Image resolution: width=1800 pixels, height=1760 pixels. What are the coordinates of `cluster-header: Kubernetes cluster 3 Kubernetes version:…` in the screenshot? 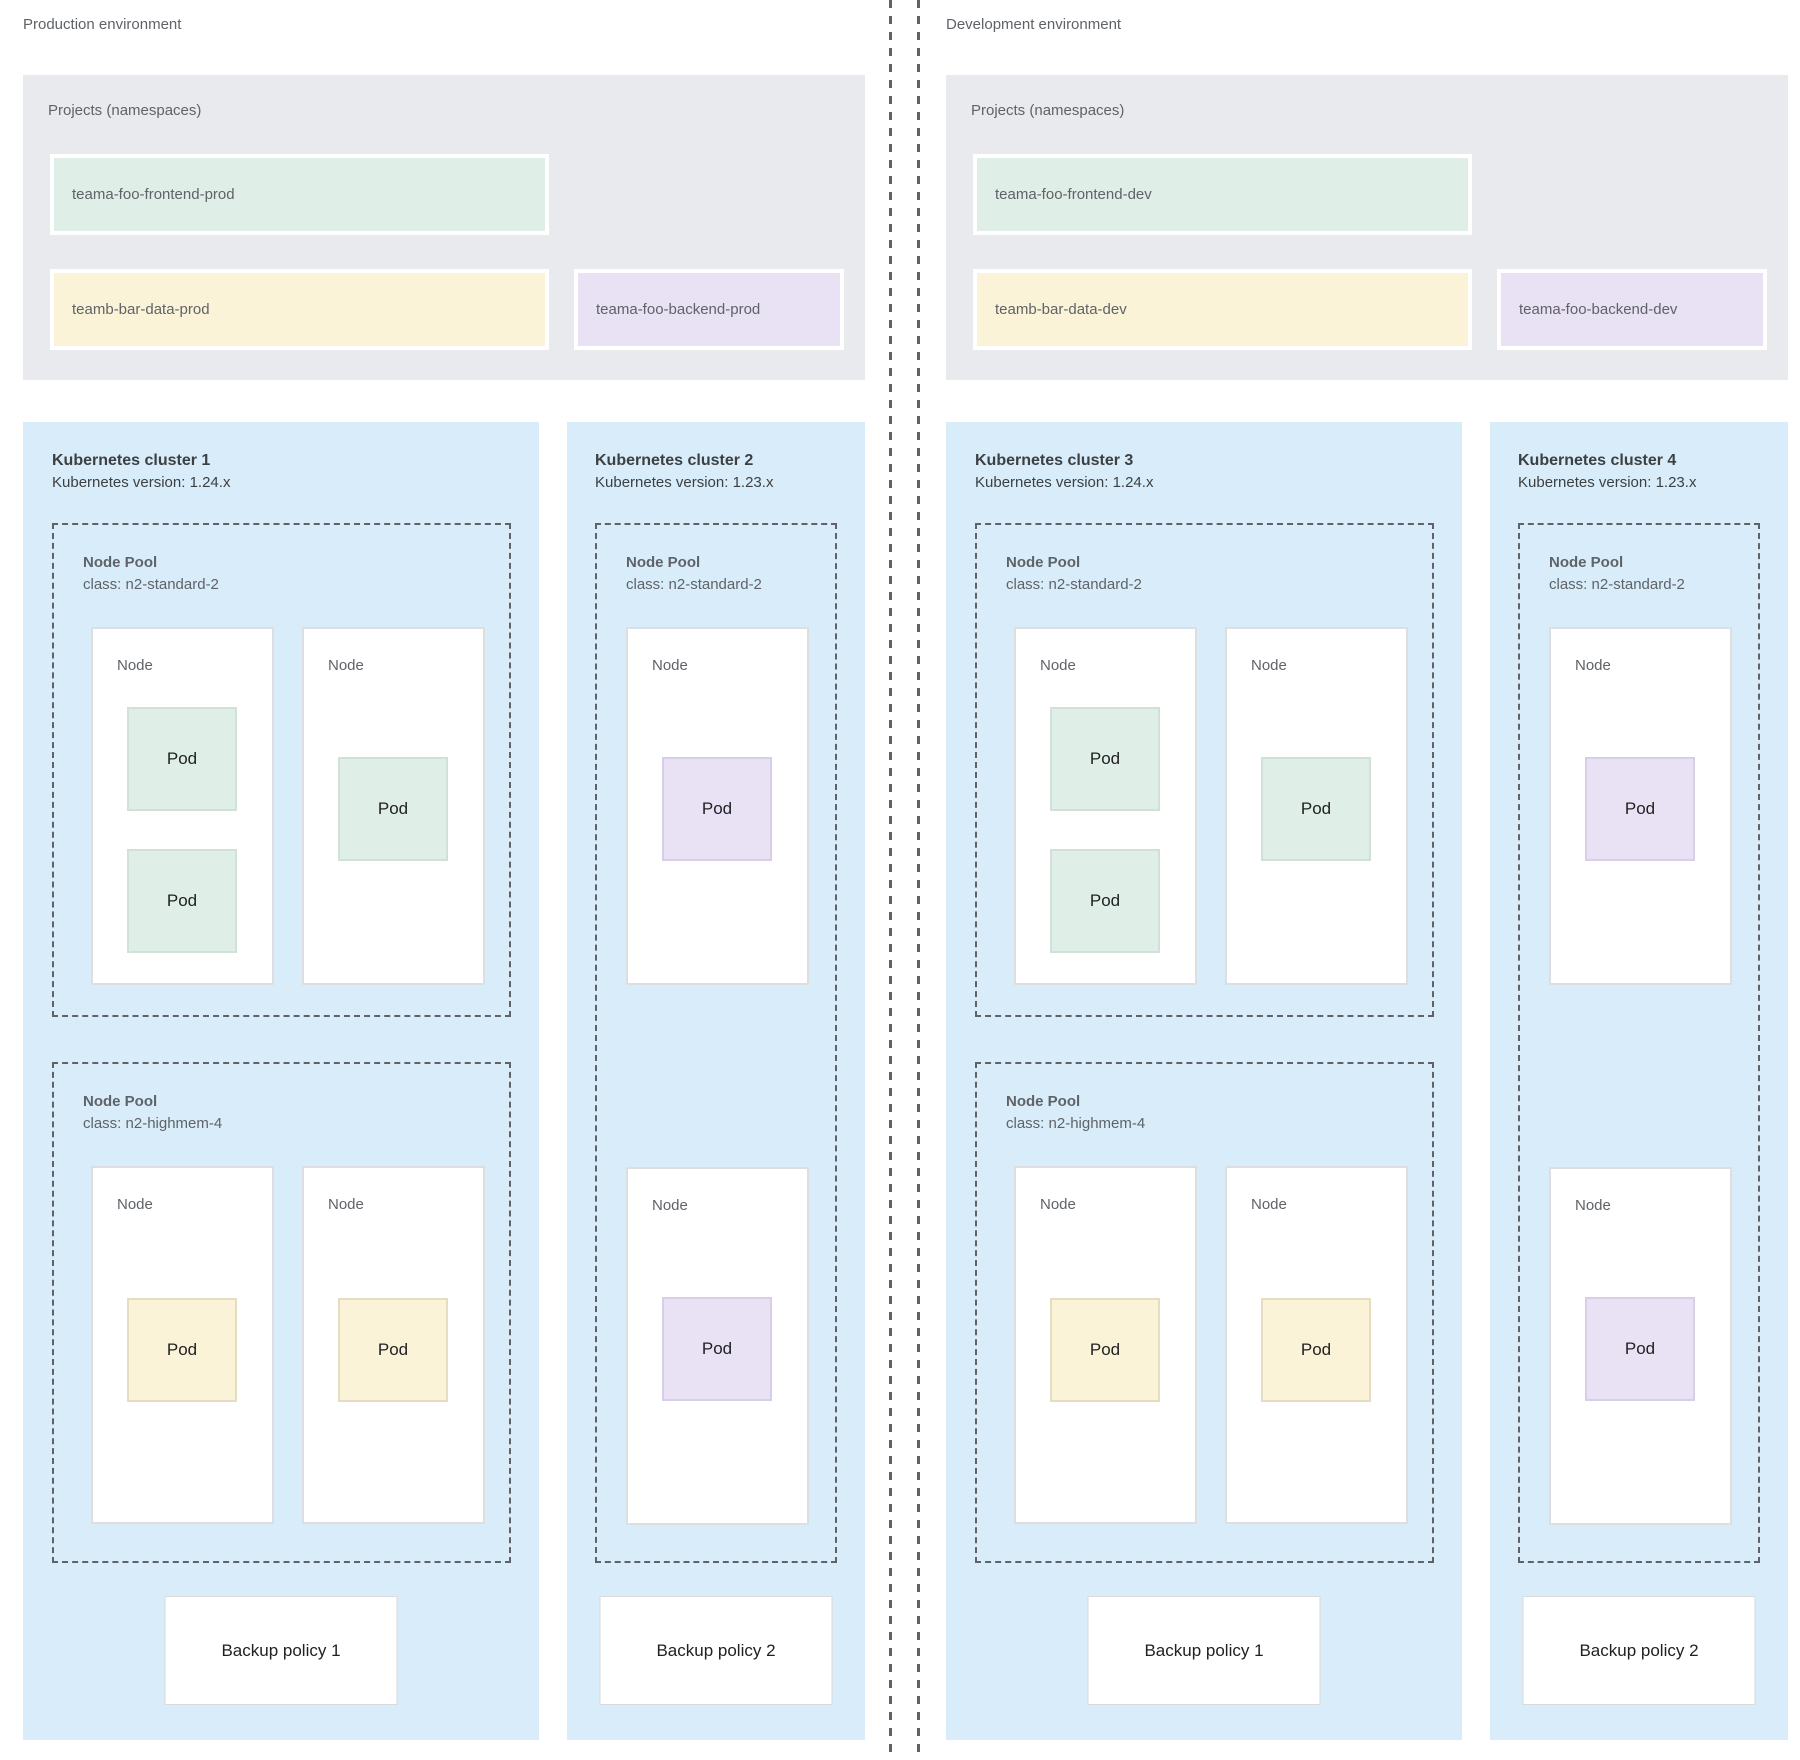 It's located at (1064, 472).